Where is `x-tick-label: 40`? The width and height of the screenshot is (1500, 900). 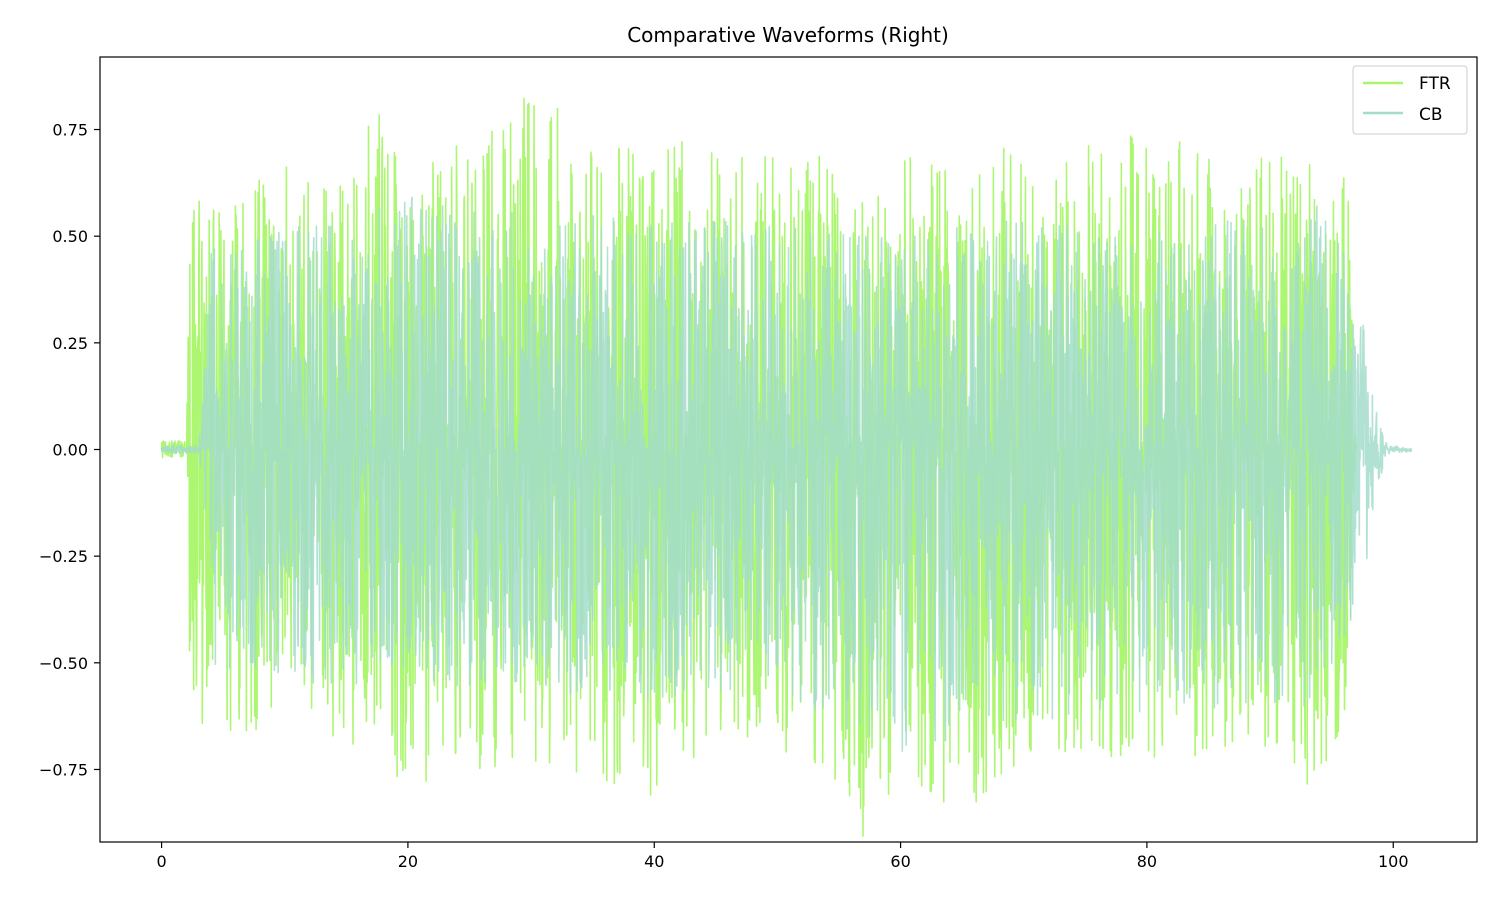
x-tick-label: 40 is located at coordinates (654, 861).